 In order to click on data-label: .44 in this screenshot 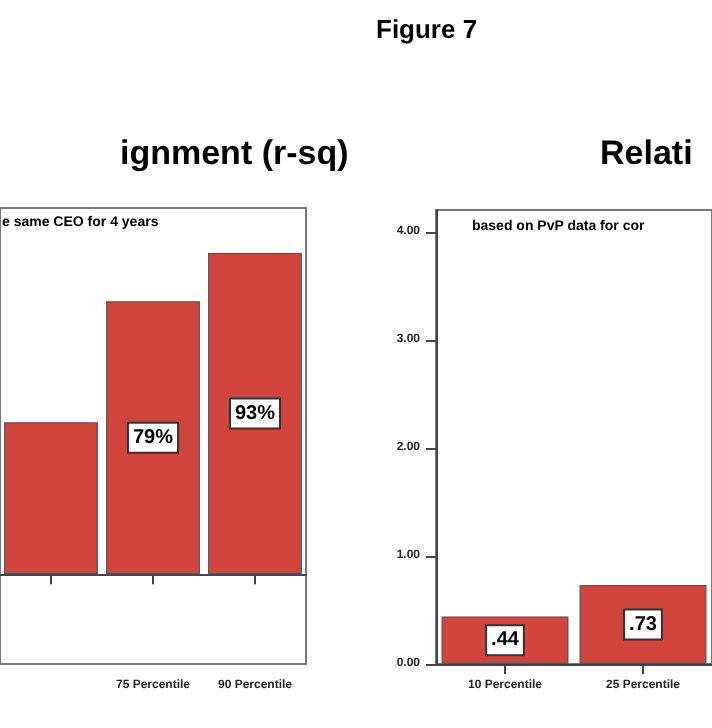, I will do `click(505, 640)`.